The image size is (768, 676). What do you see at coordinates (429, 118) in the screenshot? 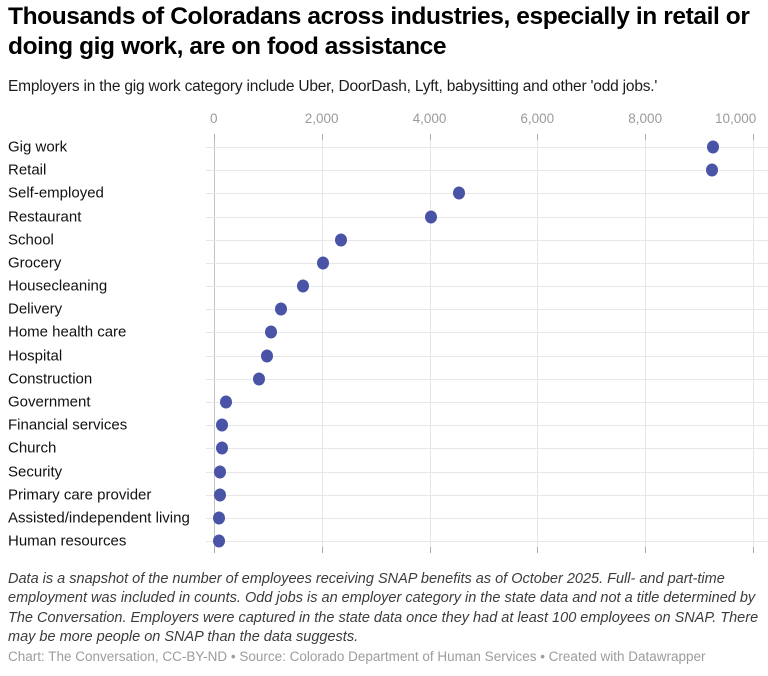
I see `x-tick-label: 4,000` at bounding box center [429, 118].